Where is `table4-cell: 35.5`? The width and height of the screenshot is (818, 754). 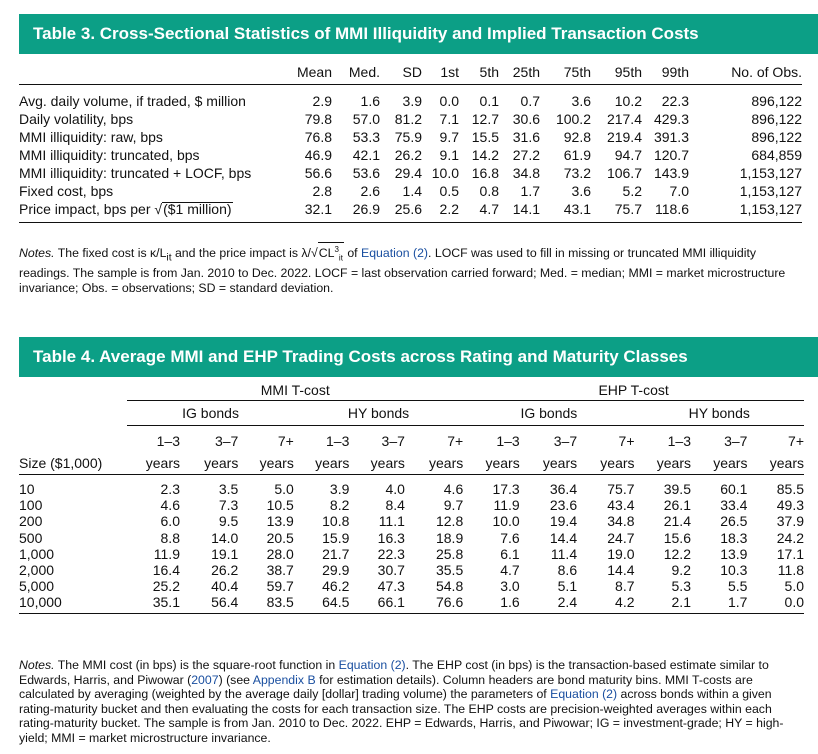
table4-cell: 35.5 is located at coordinates (449, 570).